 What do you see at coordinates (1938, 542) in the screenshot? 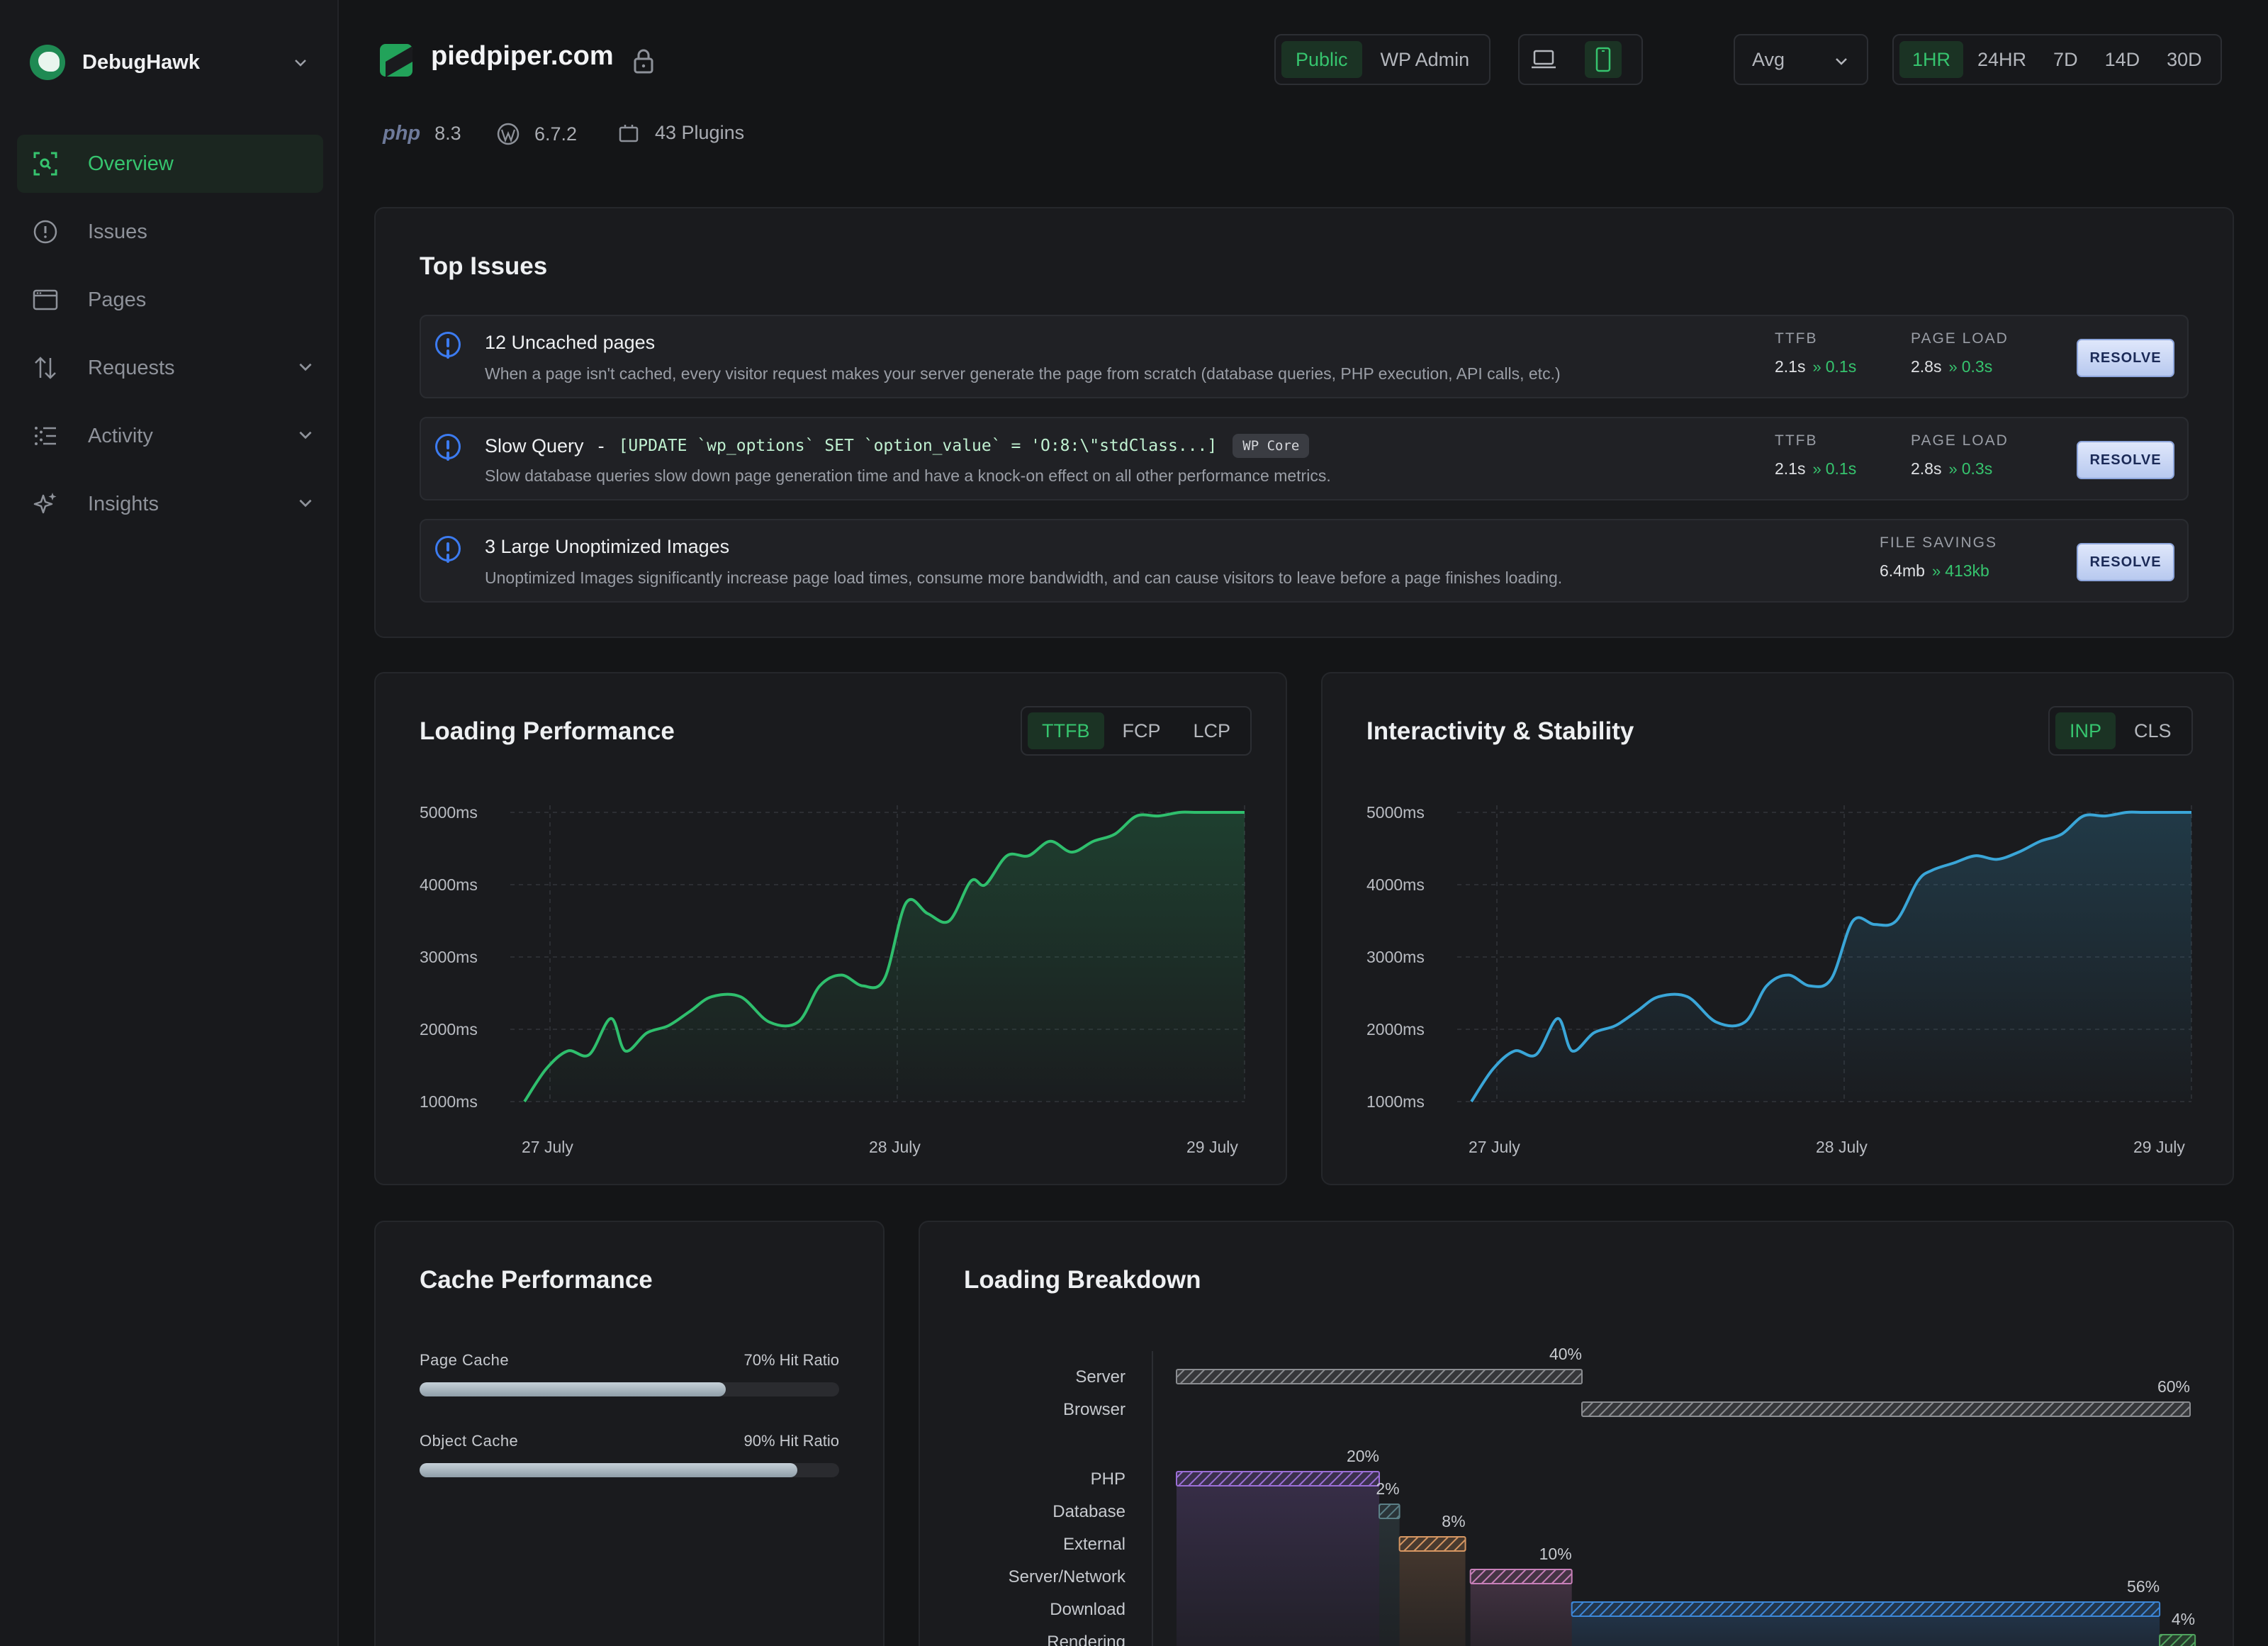
I see `metric-label: FILE SAVINGS` at bounding box center [1938, 542].